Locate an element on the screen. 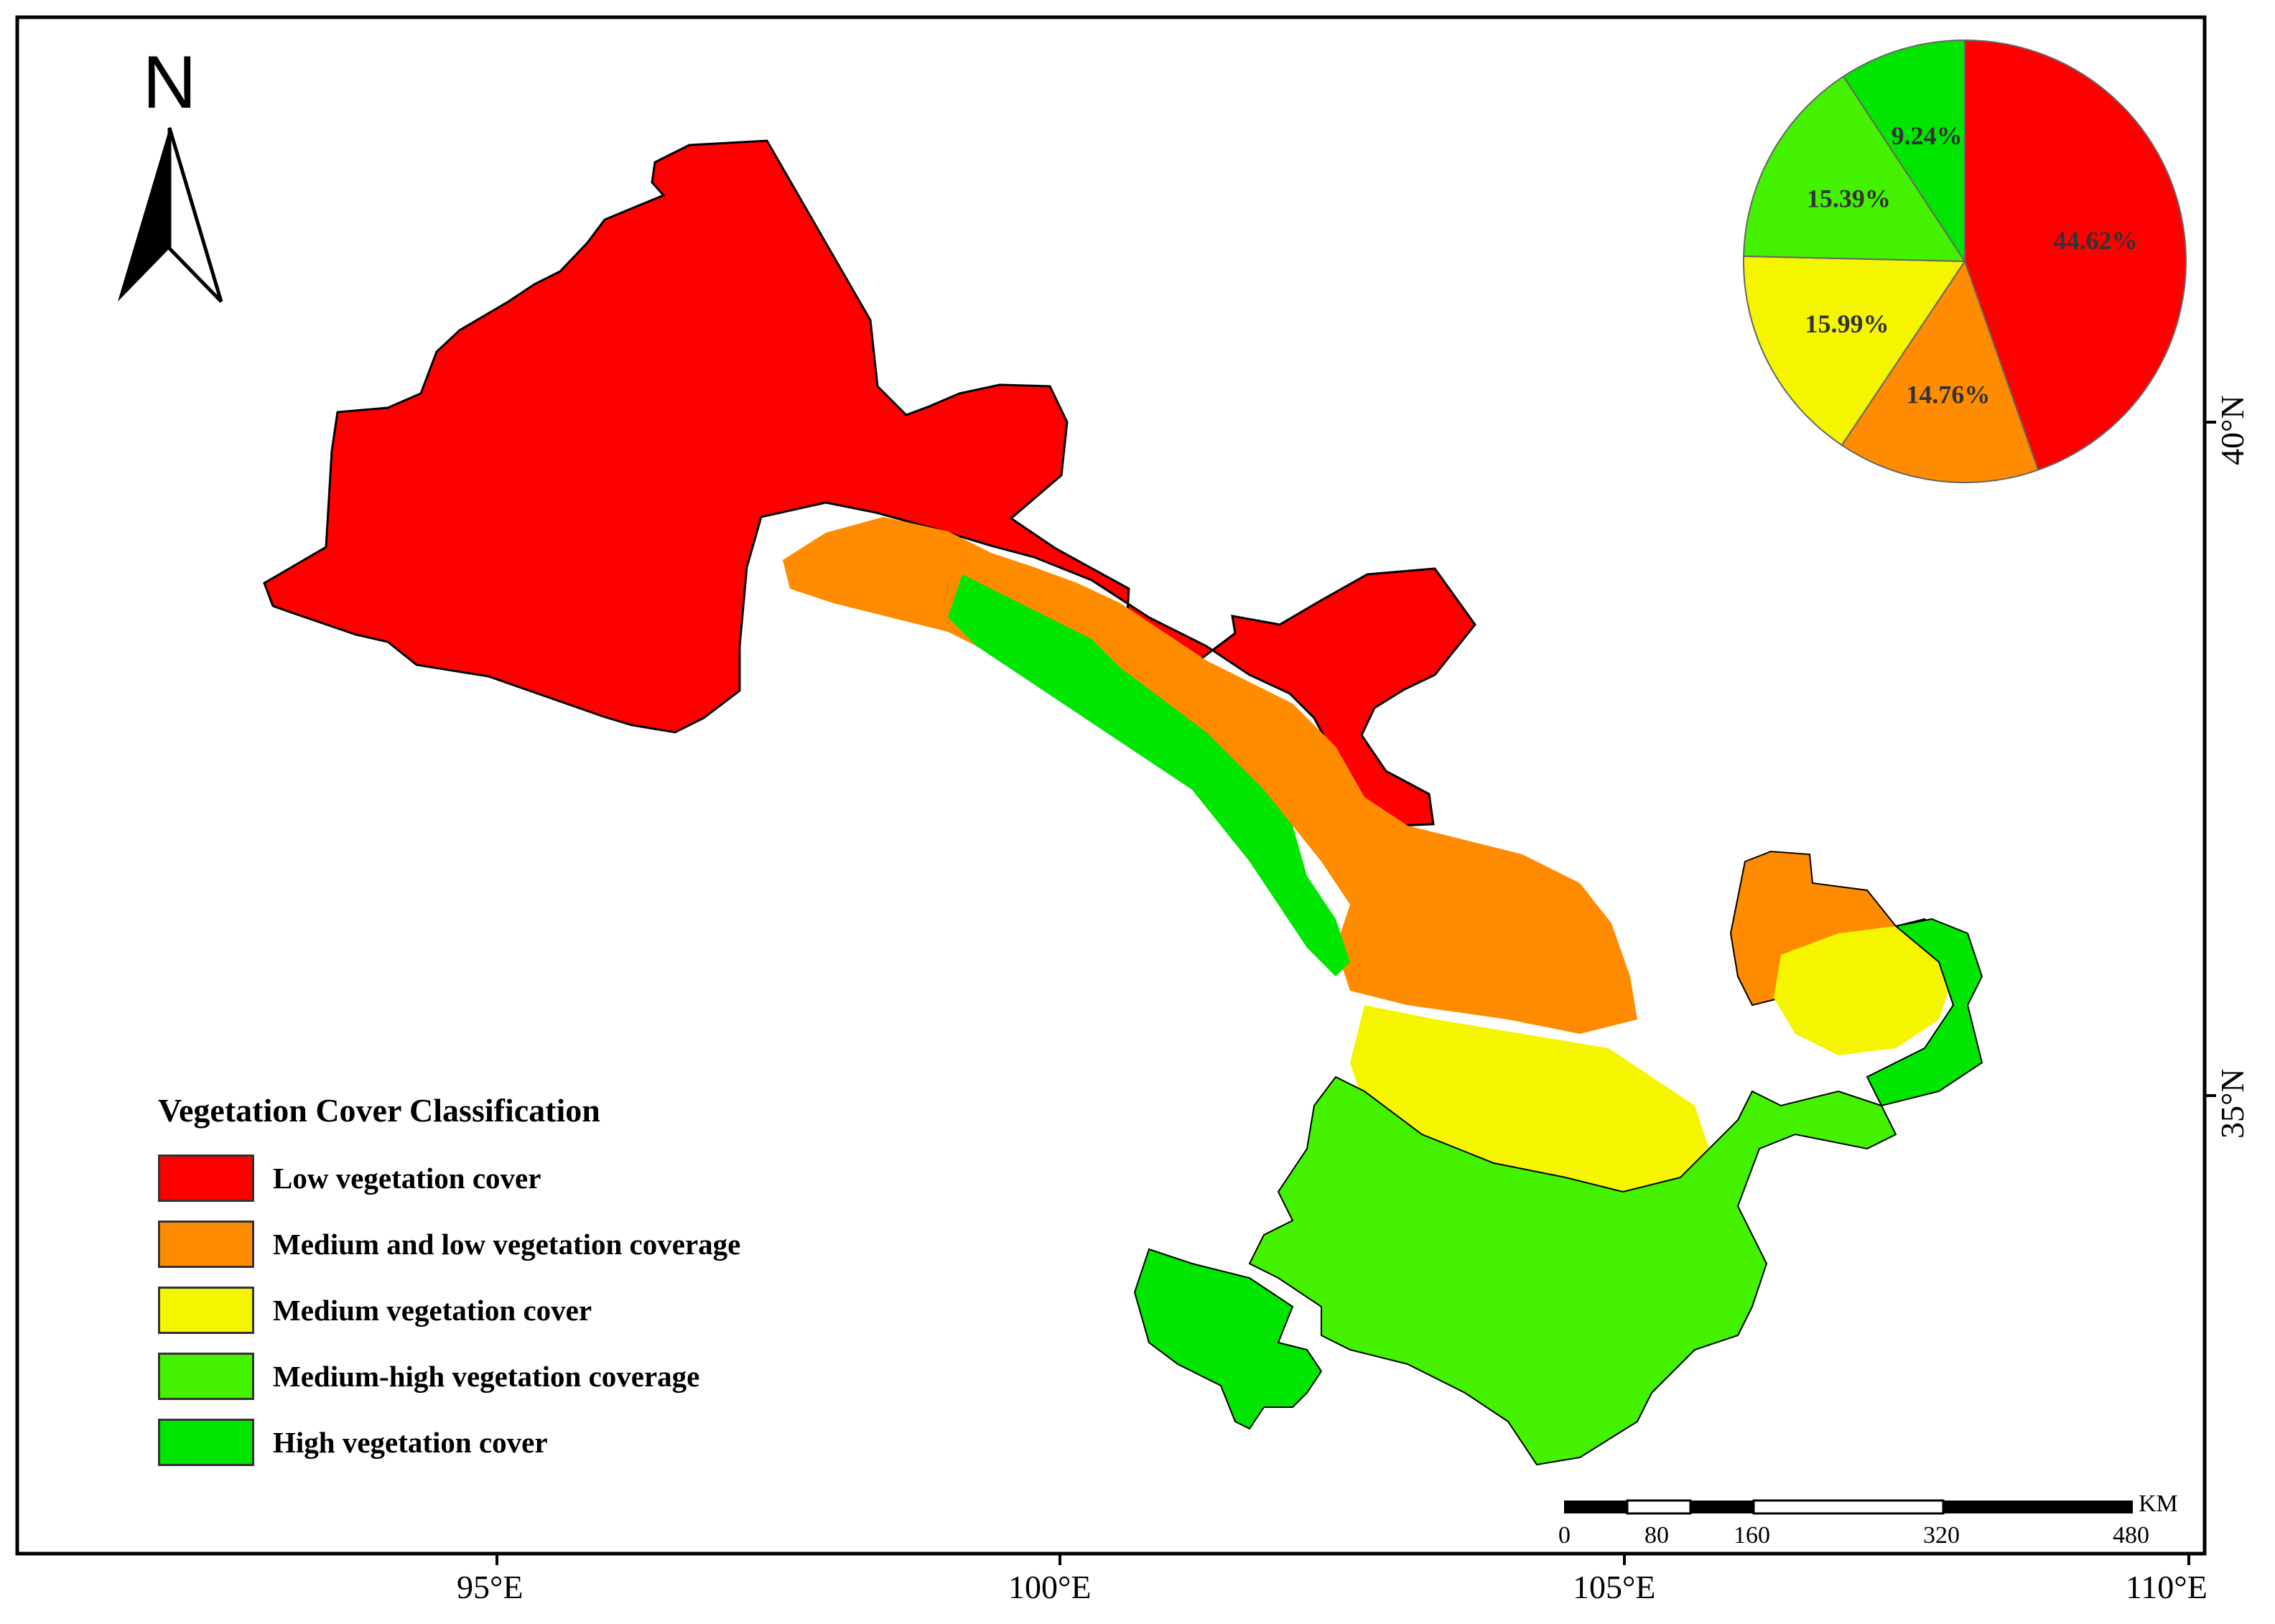  region-high-cover-east is located at coordinates (1924, 1012).